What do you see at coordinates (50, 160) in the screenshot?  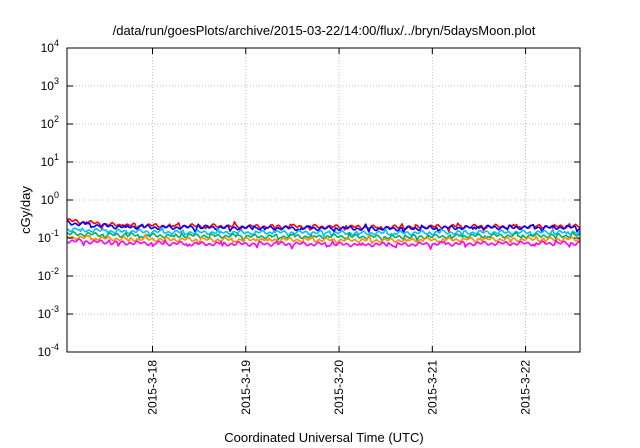 I see `y-tick-label: 10¹` at bounding box center [50, 160].